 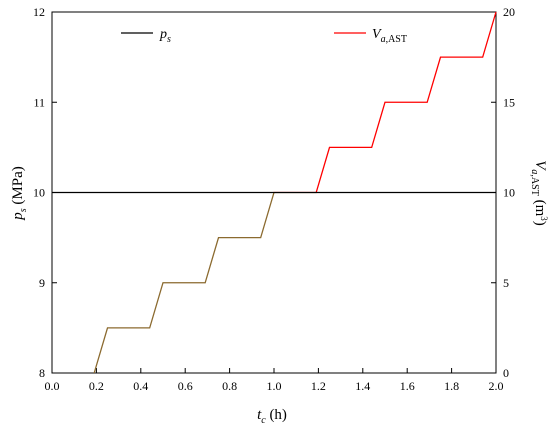 What do you see at coordinates (407, 386) in the screenshot?
I see `x-tick-label: 1.6` at bounding box center [407, 386].